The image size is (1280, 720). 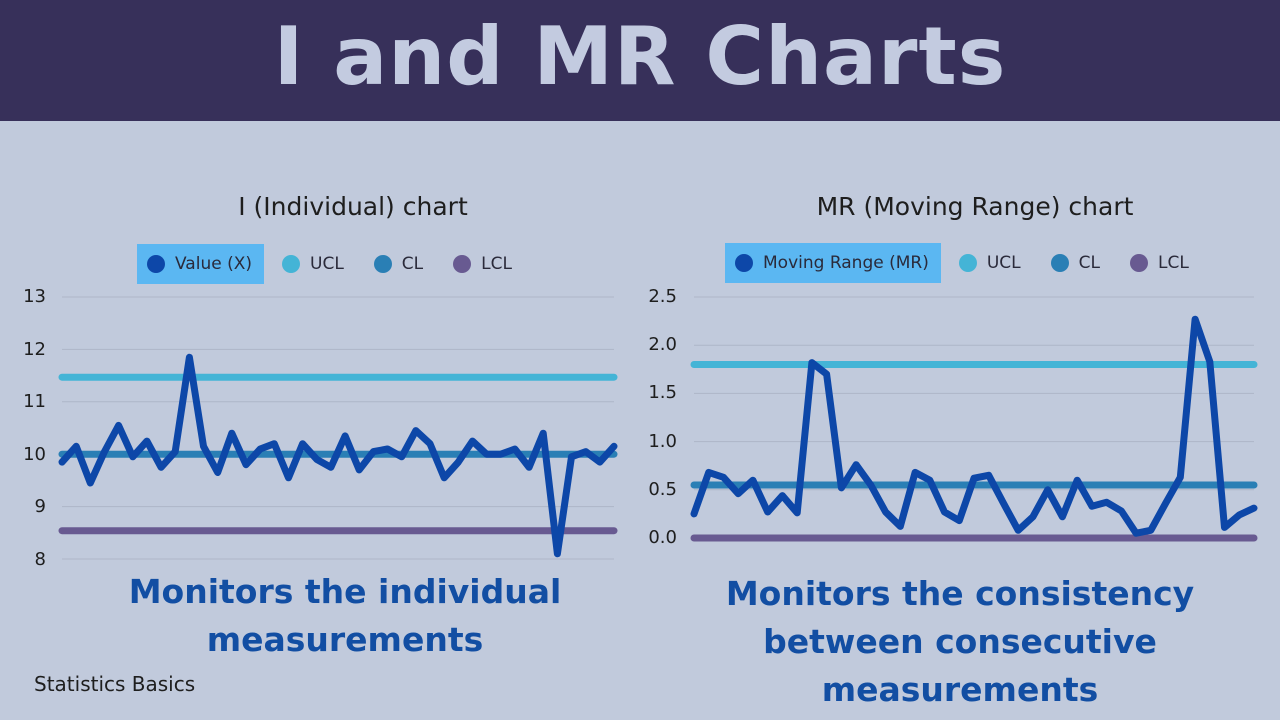 I want to click on legend-item-moving-range: Moving Range (MR), so click(x=833, y=263).